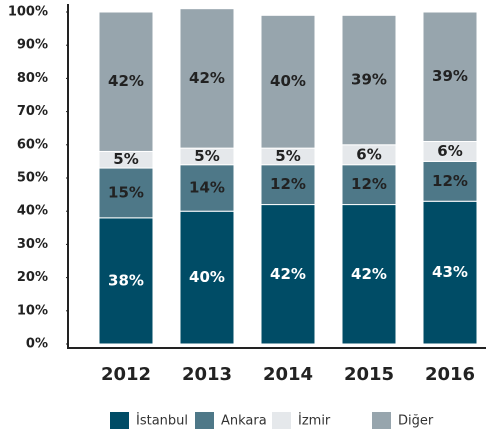 The height and width of the screenshot is (434, 486). Describe the element at coordinates (32, 78) in the screenshot. I see `y-tick-label: 80%` at that location.